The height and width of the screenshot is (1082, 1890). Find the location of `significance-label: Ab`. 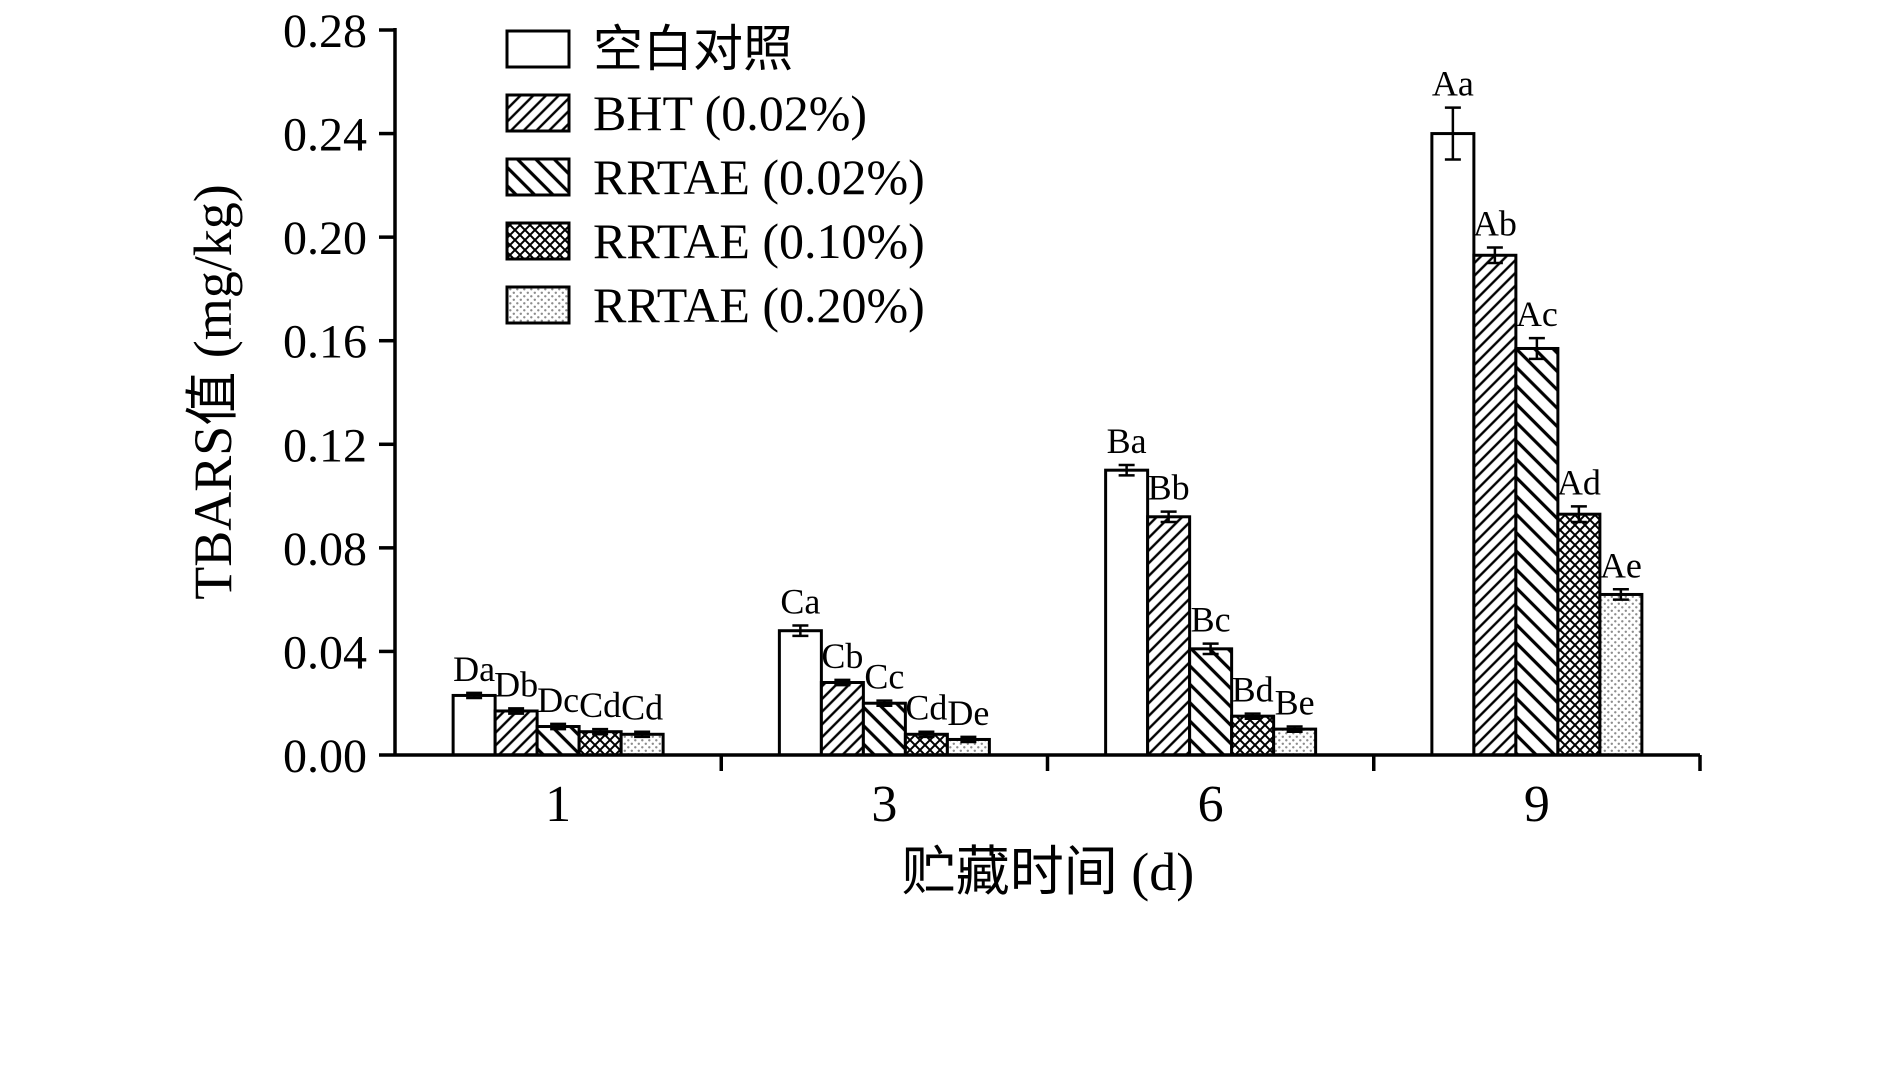

significance-label: Ab is located at coordinates (1495, 224).